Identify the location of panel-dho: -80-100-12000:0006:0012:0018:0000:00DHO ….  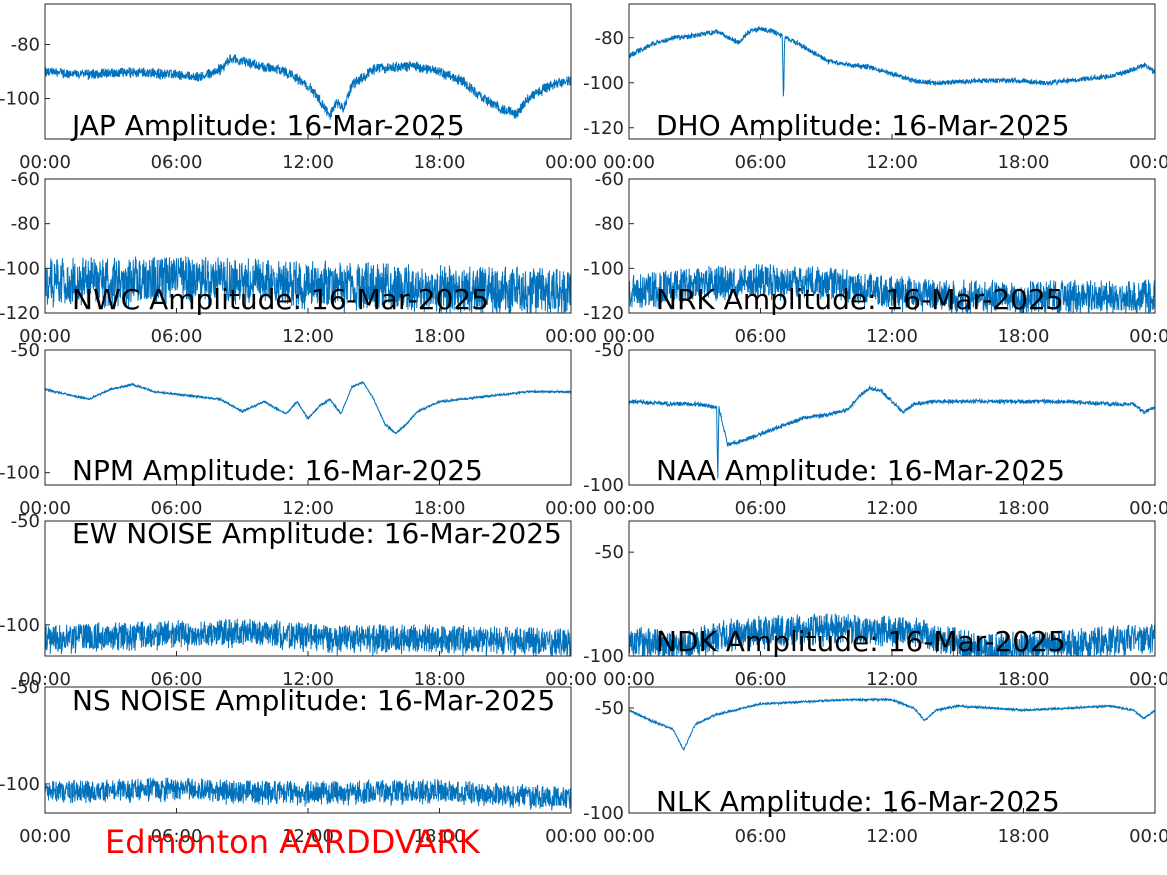
(875, 88).